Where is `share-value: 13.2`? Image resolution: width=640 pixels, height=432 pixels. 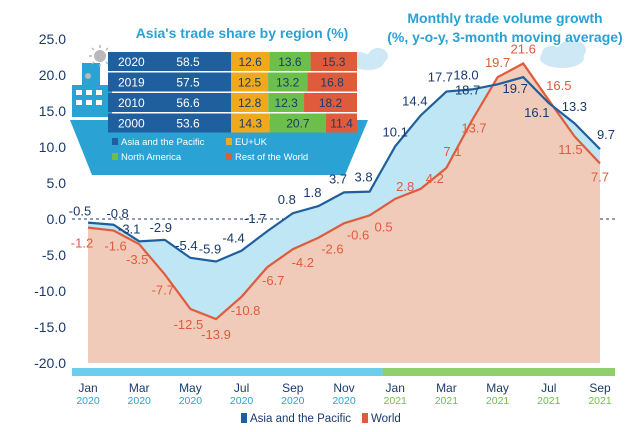
share-value: 13.2 is located at coordinates (288, 83).